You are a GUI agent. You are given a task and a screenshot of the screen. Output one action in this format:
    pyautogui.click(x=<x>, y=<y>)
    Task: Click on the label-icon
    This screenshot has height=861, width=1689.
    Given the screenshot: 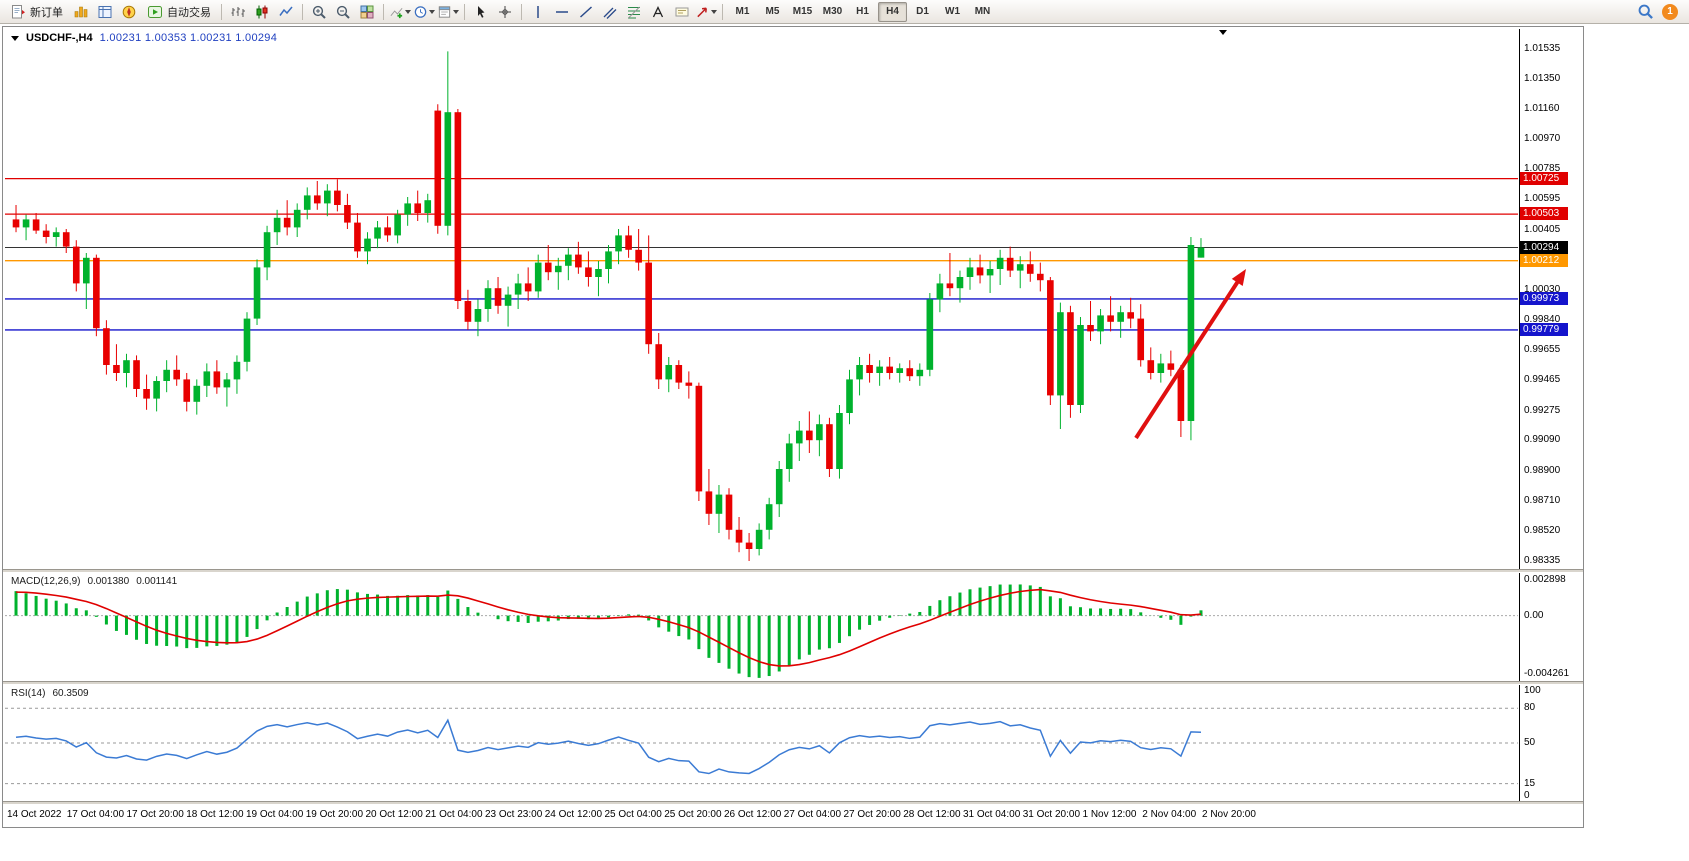 What is the action you would take?
    pyautogui.click(x=682, y=11)
    